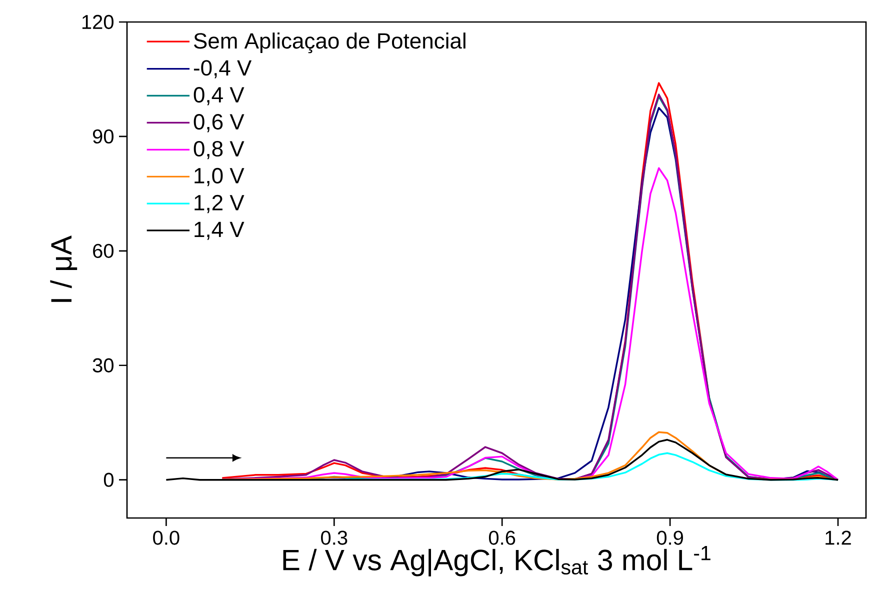  I want to click on x-tick-label: 0.3, so click(334, 537).